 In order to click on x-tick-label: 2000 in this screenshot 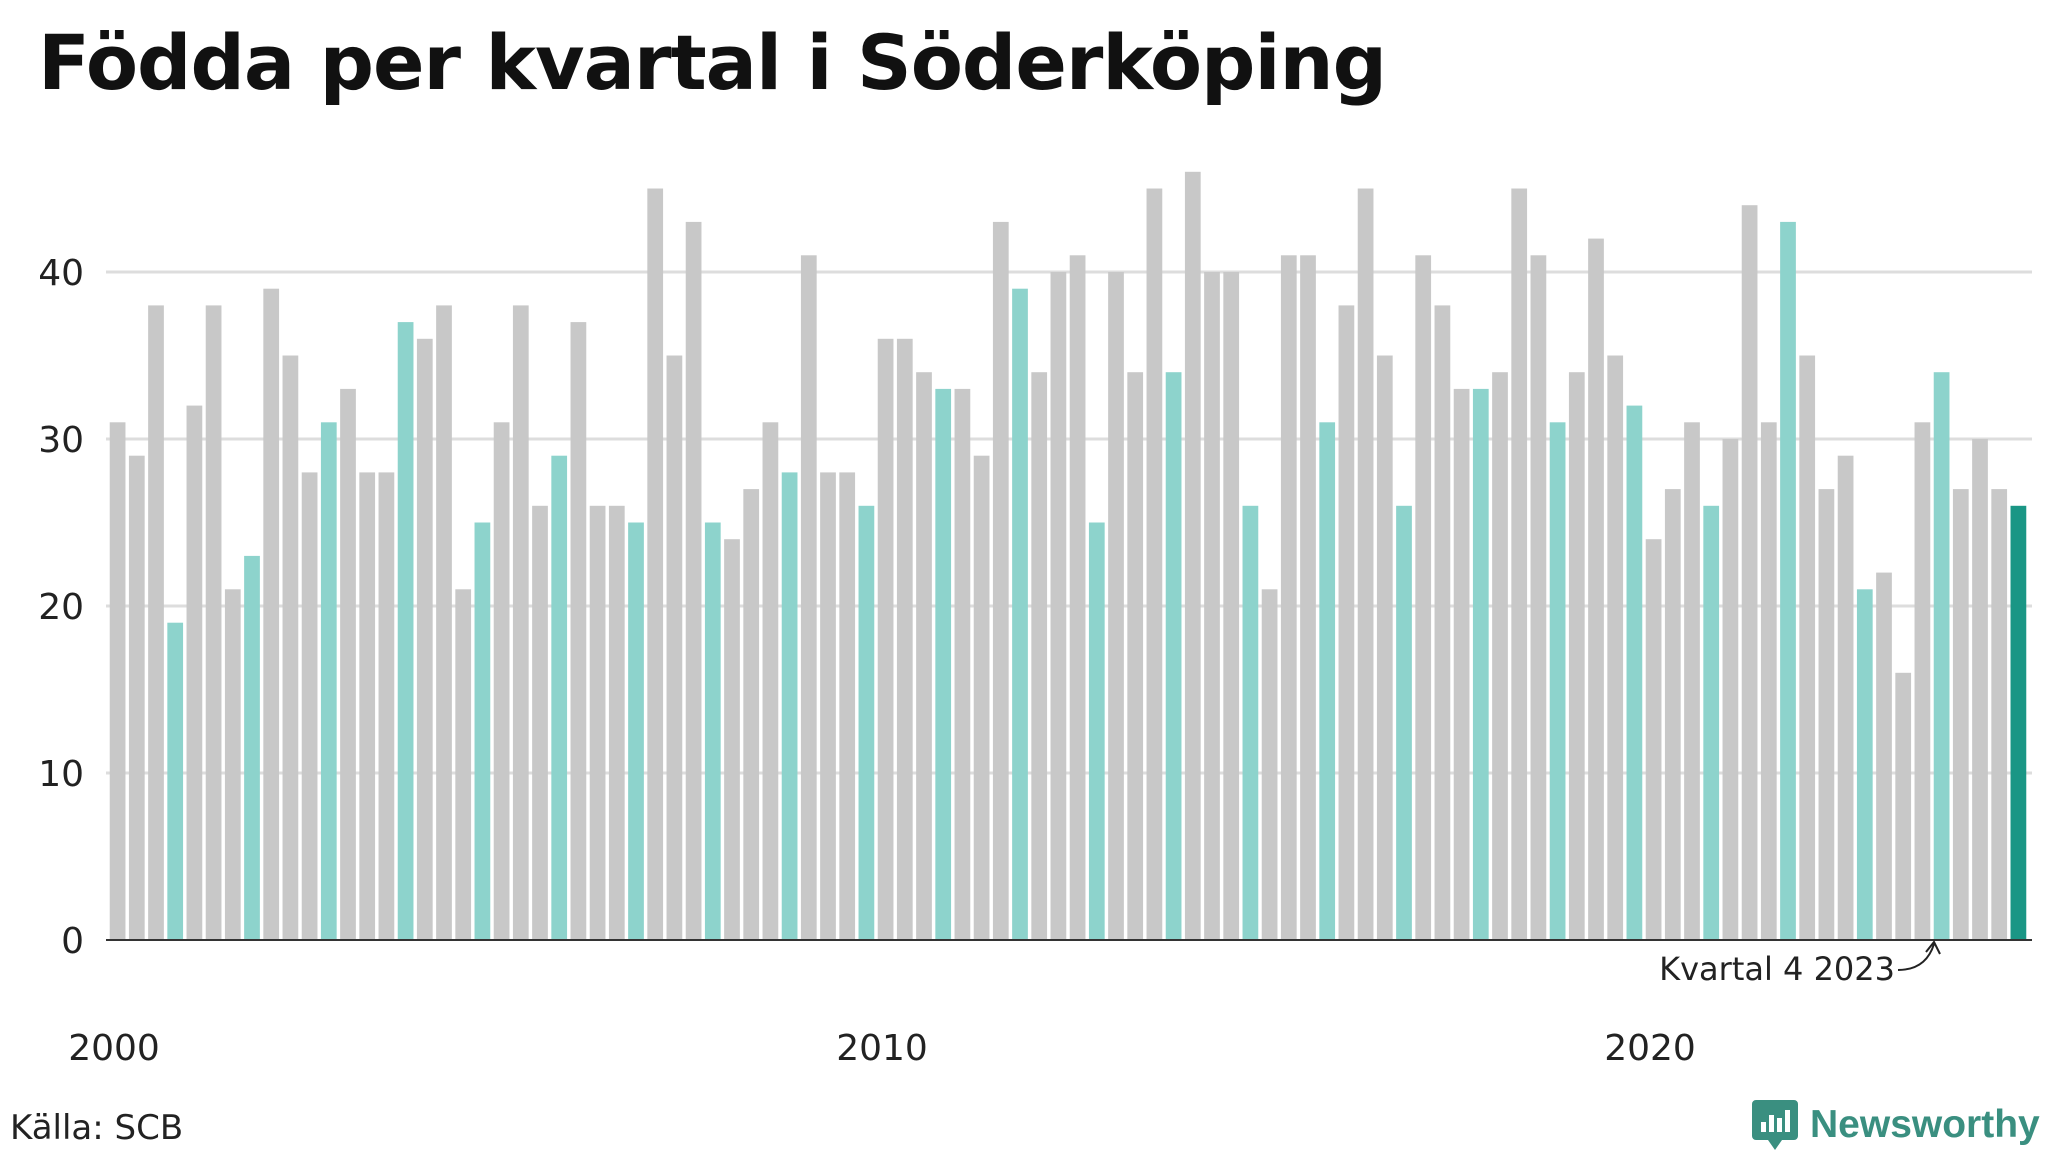, I will do `click(114, 1048)`.